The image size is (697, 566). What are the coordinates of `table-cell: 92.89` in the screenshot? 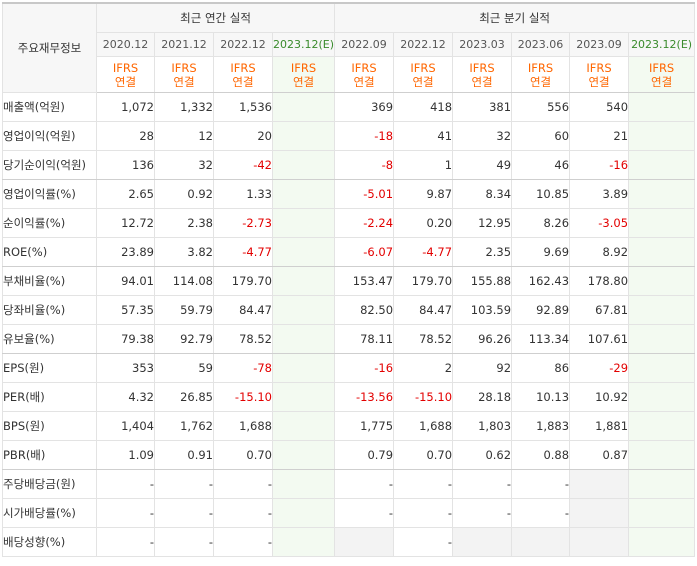 It's located at (541, 310).